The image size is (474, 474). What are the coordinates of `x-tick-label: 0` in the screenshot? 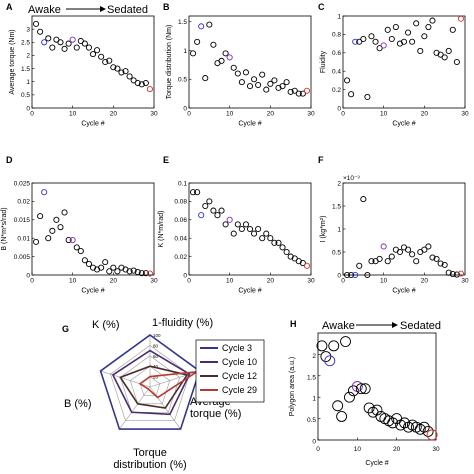 It's located at (318, 449).